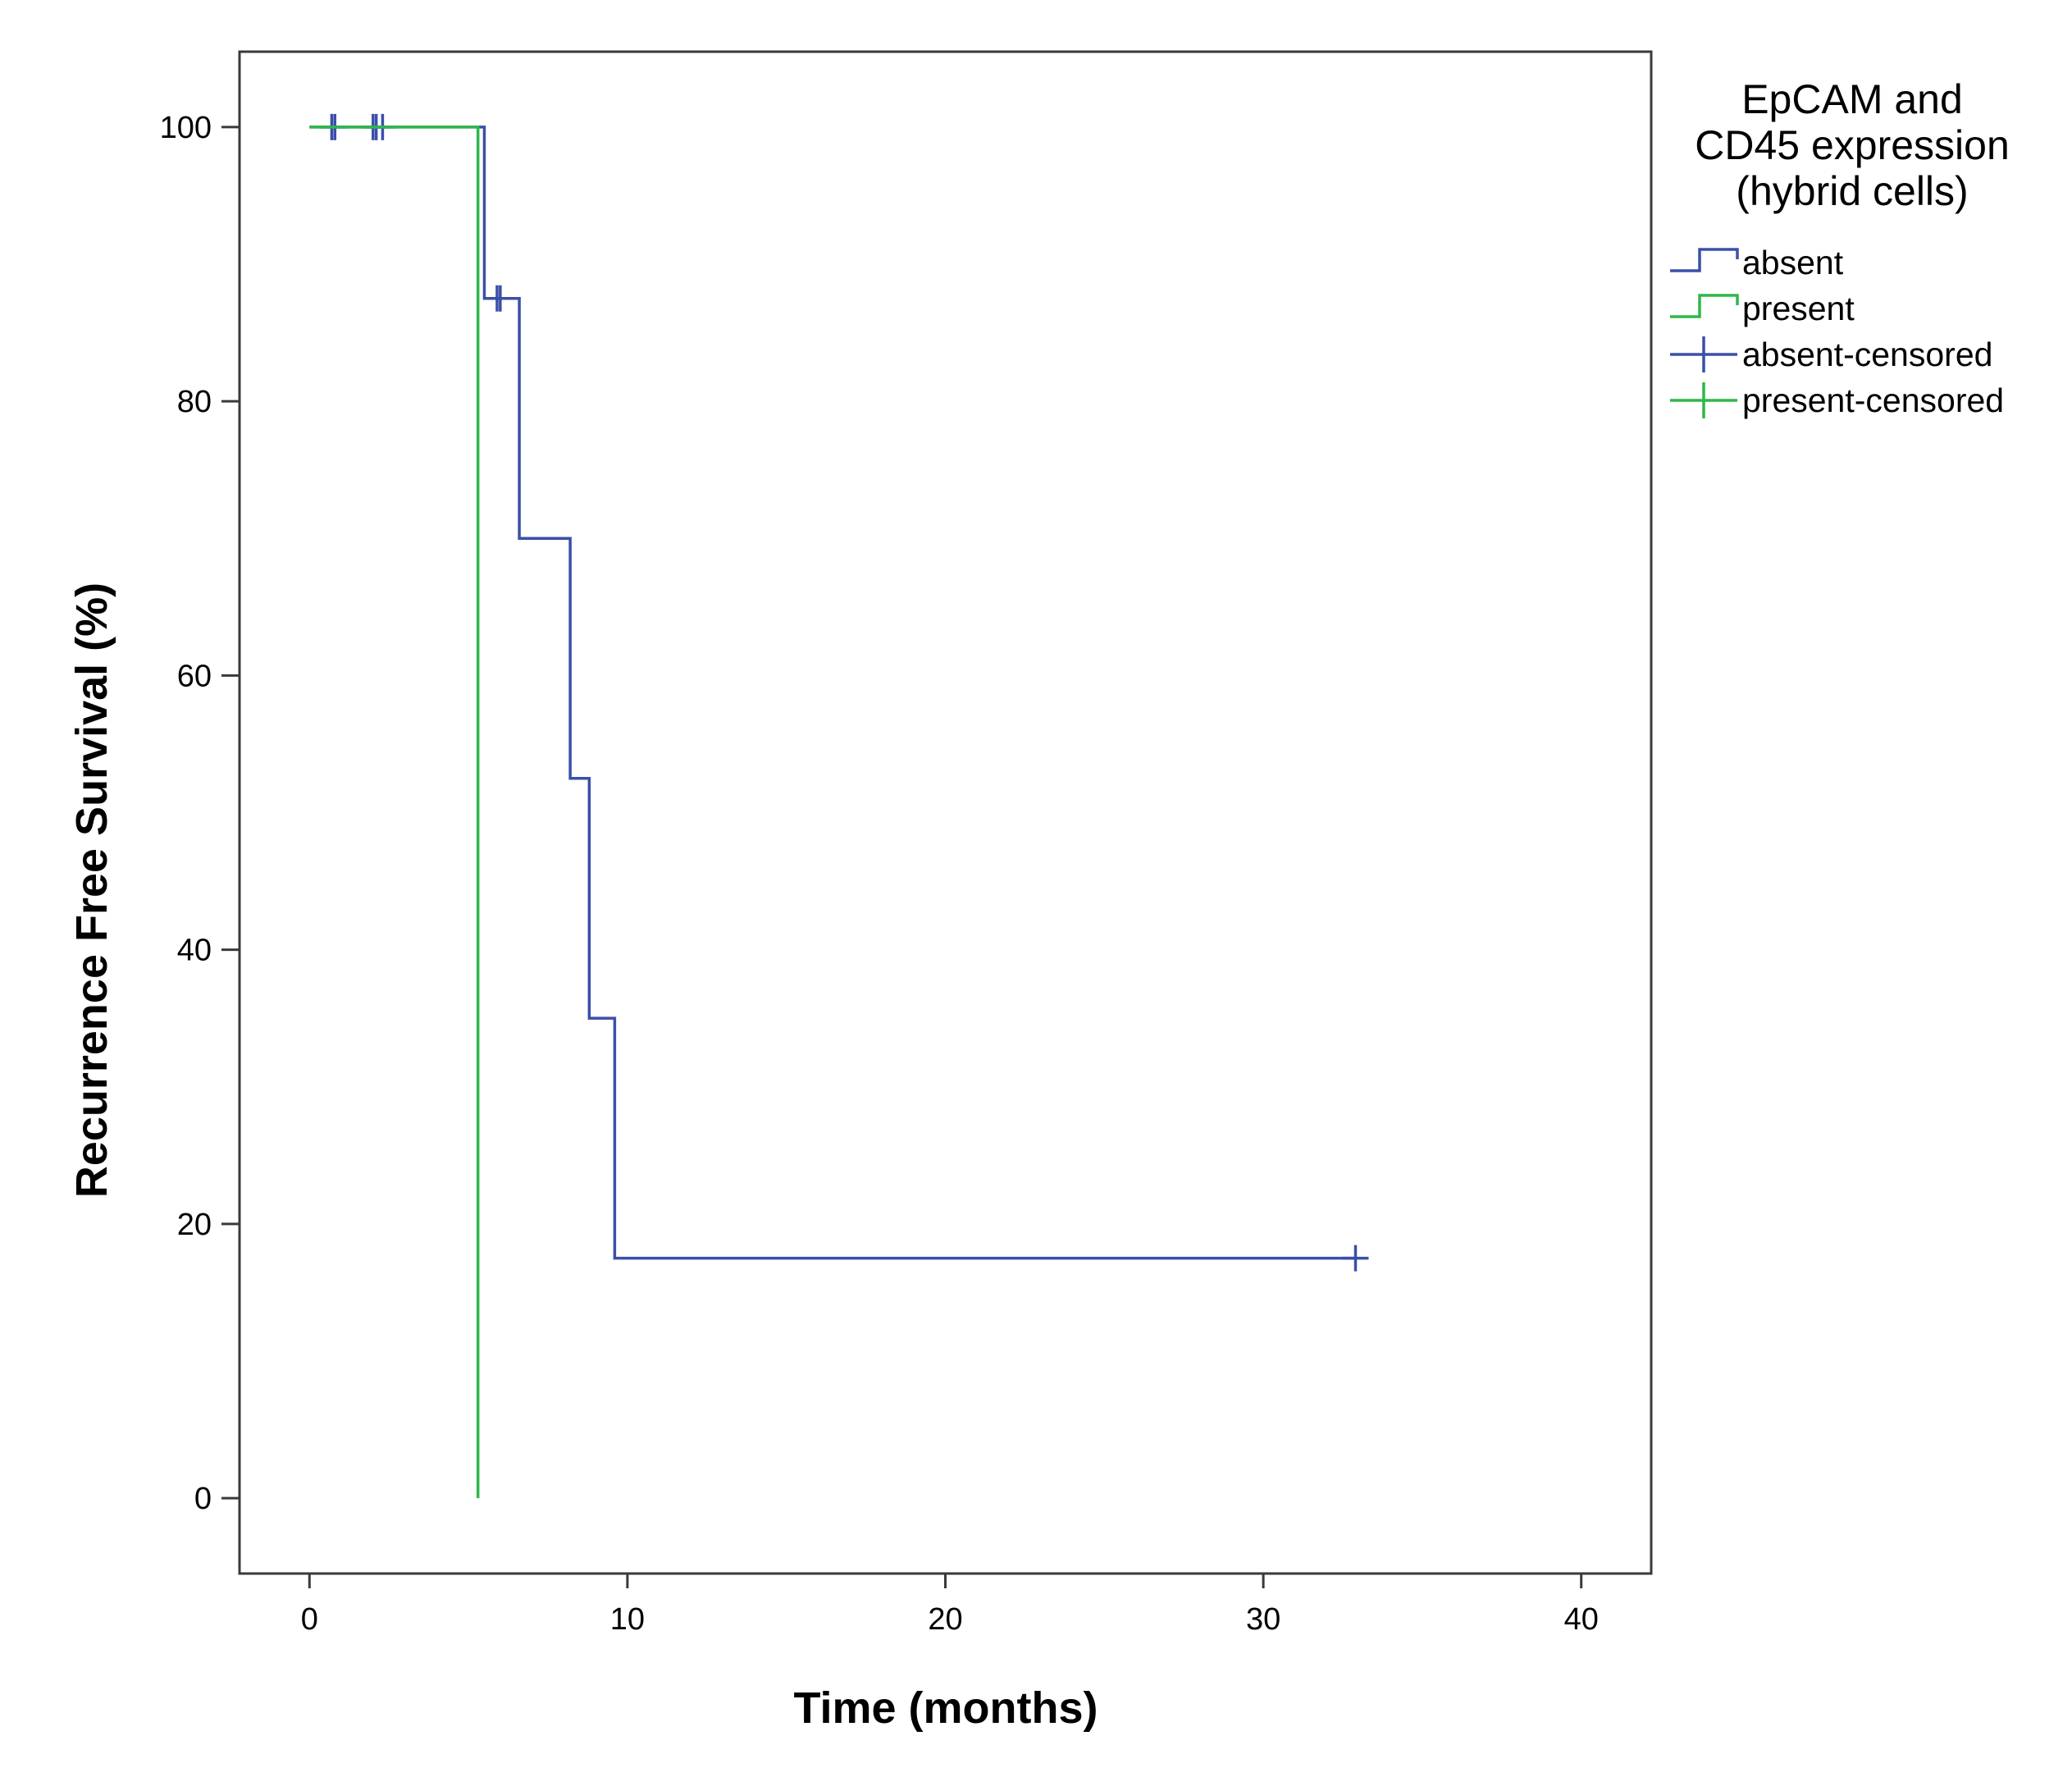  I want to click on y-axis-title: Recurrence Free Survival (%), so click(91, 890).